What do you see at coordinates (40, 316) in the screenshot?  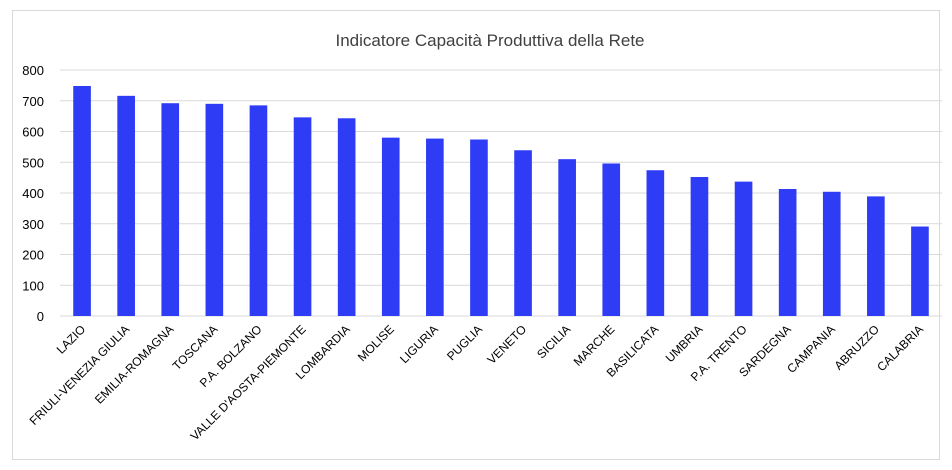 I see `y-tick-label: 0` at bounding box center [40, 316].